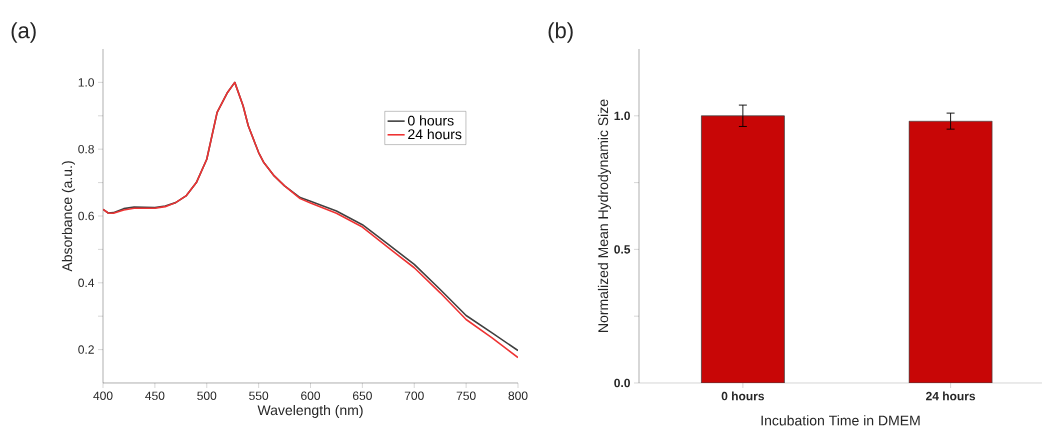 The width and height of the screenshot is (1042, 435). Describe the element at coordinates (466, 396) in the screenshot. I see `x-tick-label: 750` at that location.